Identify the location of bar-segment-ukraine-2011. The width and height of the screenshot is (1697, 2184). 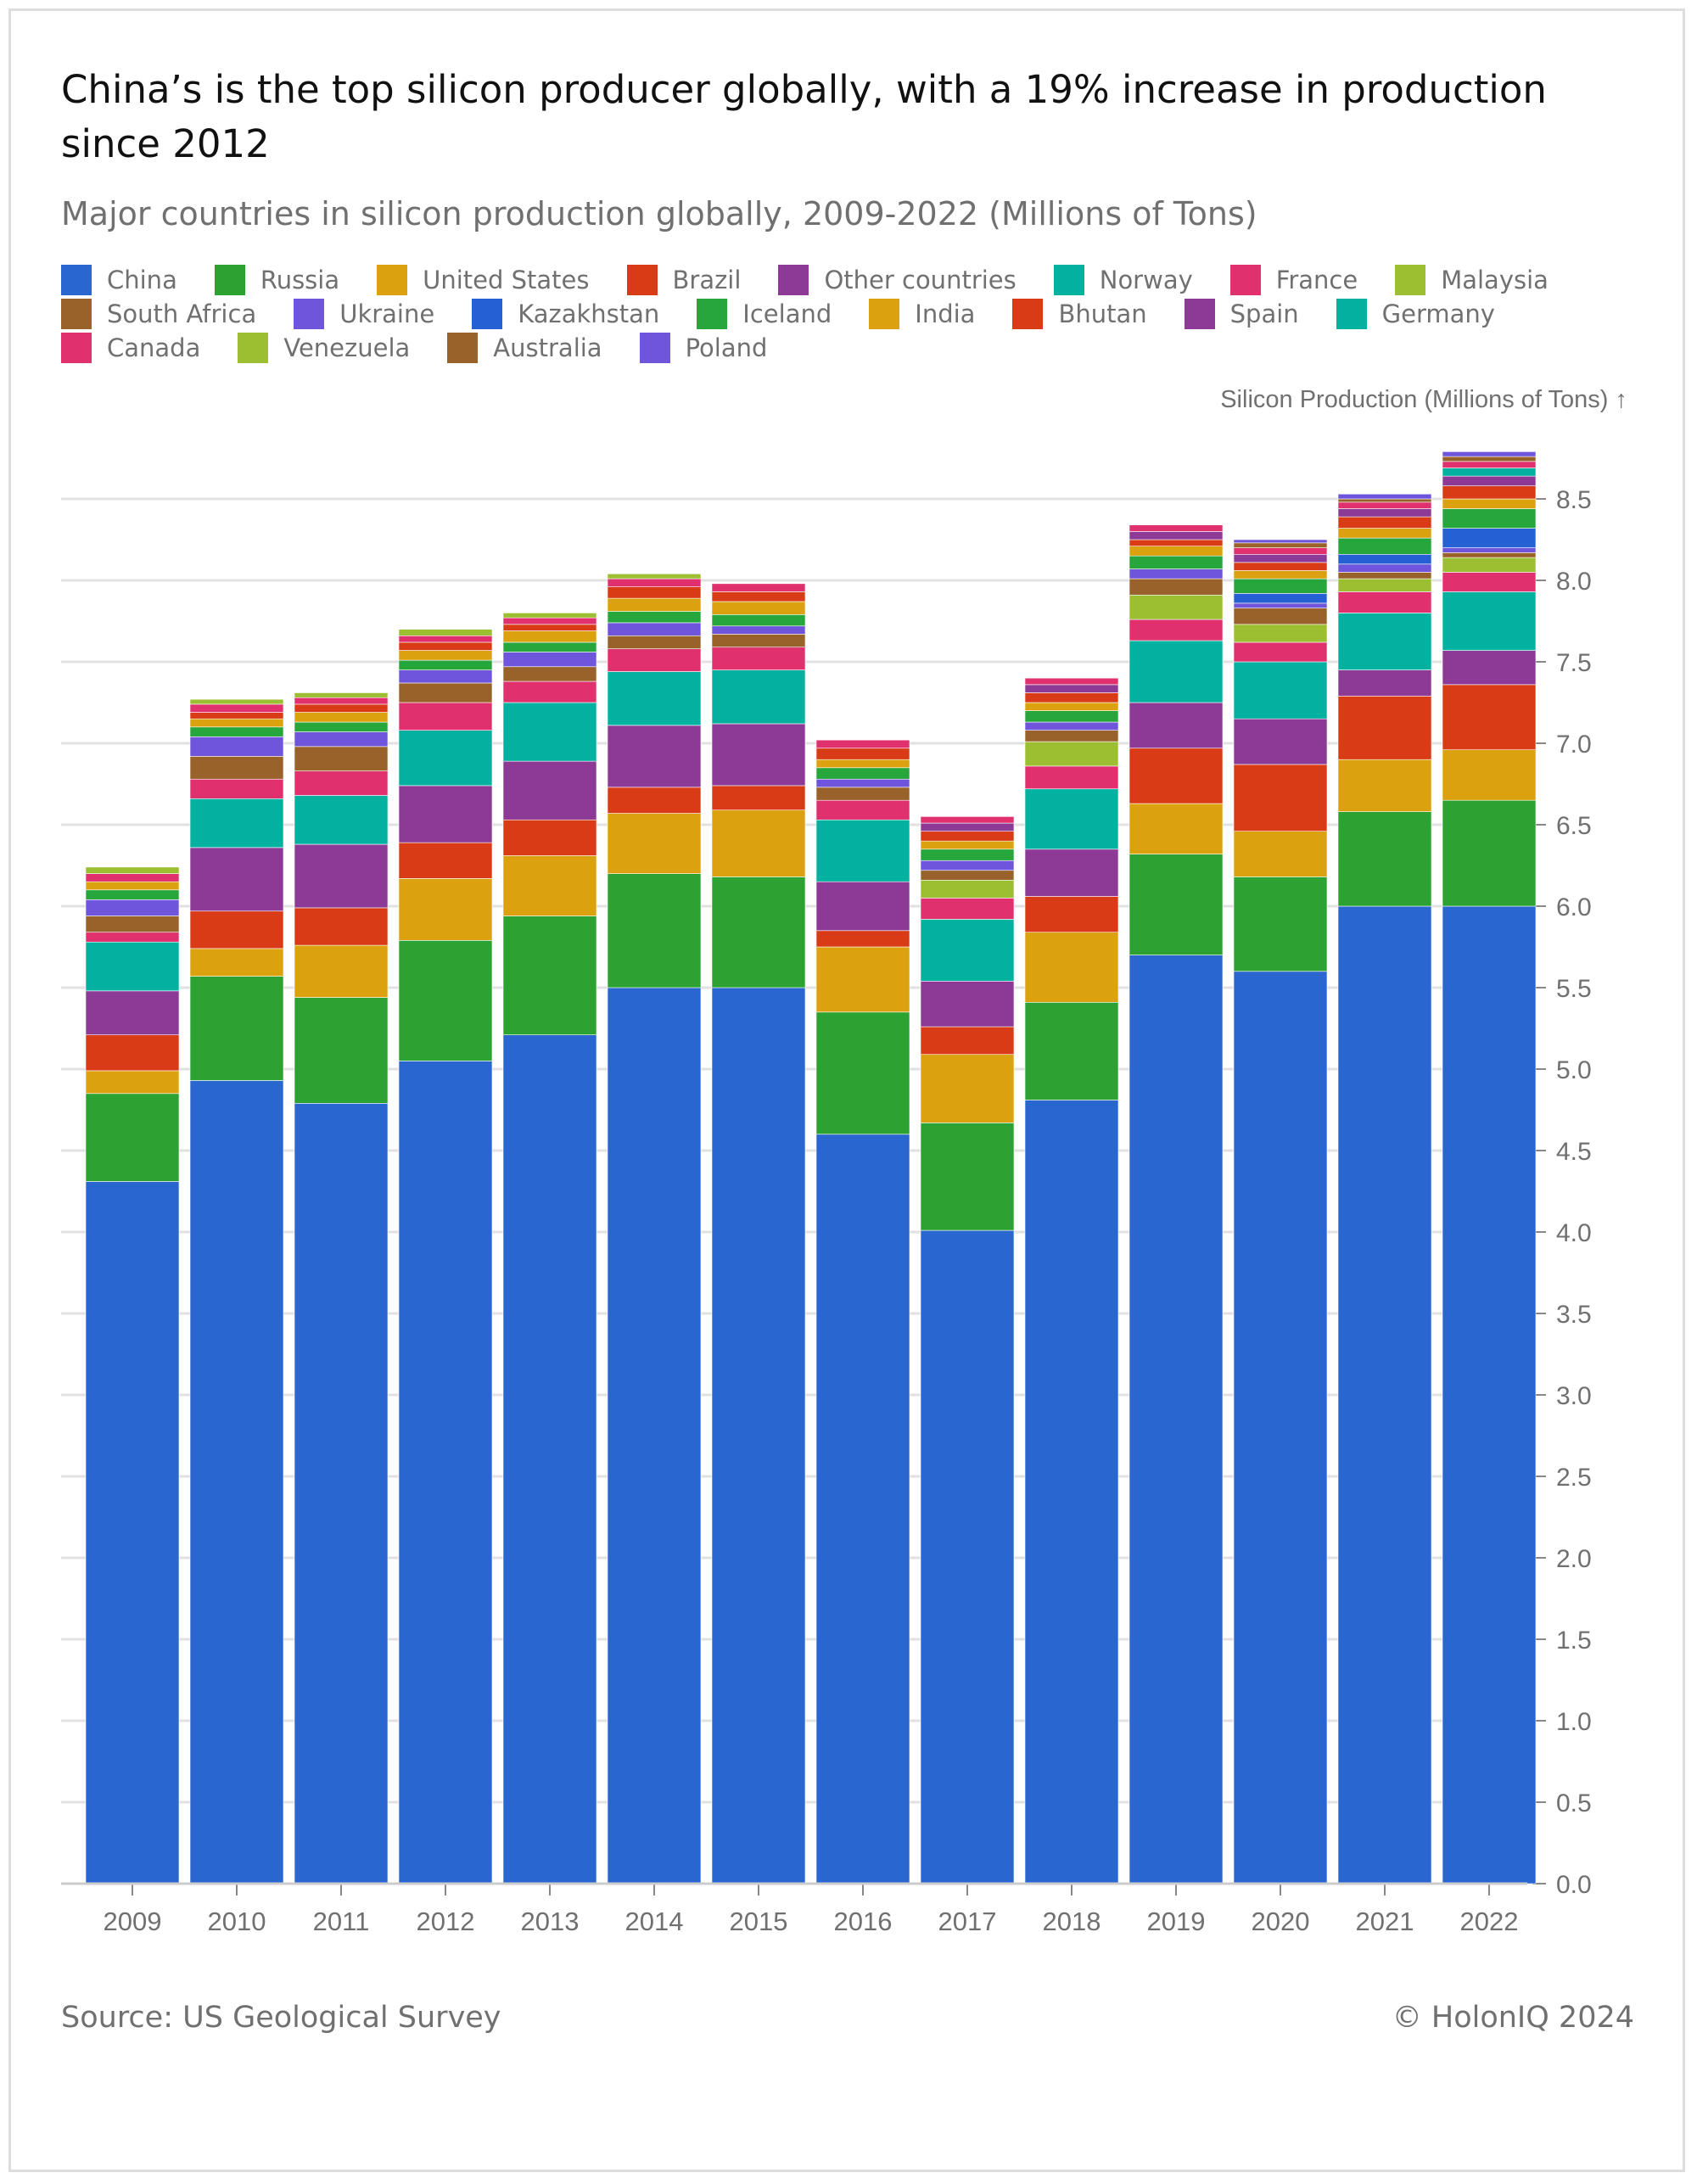
(341, 739).